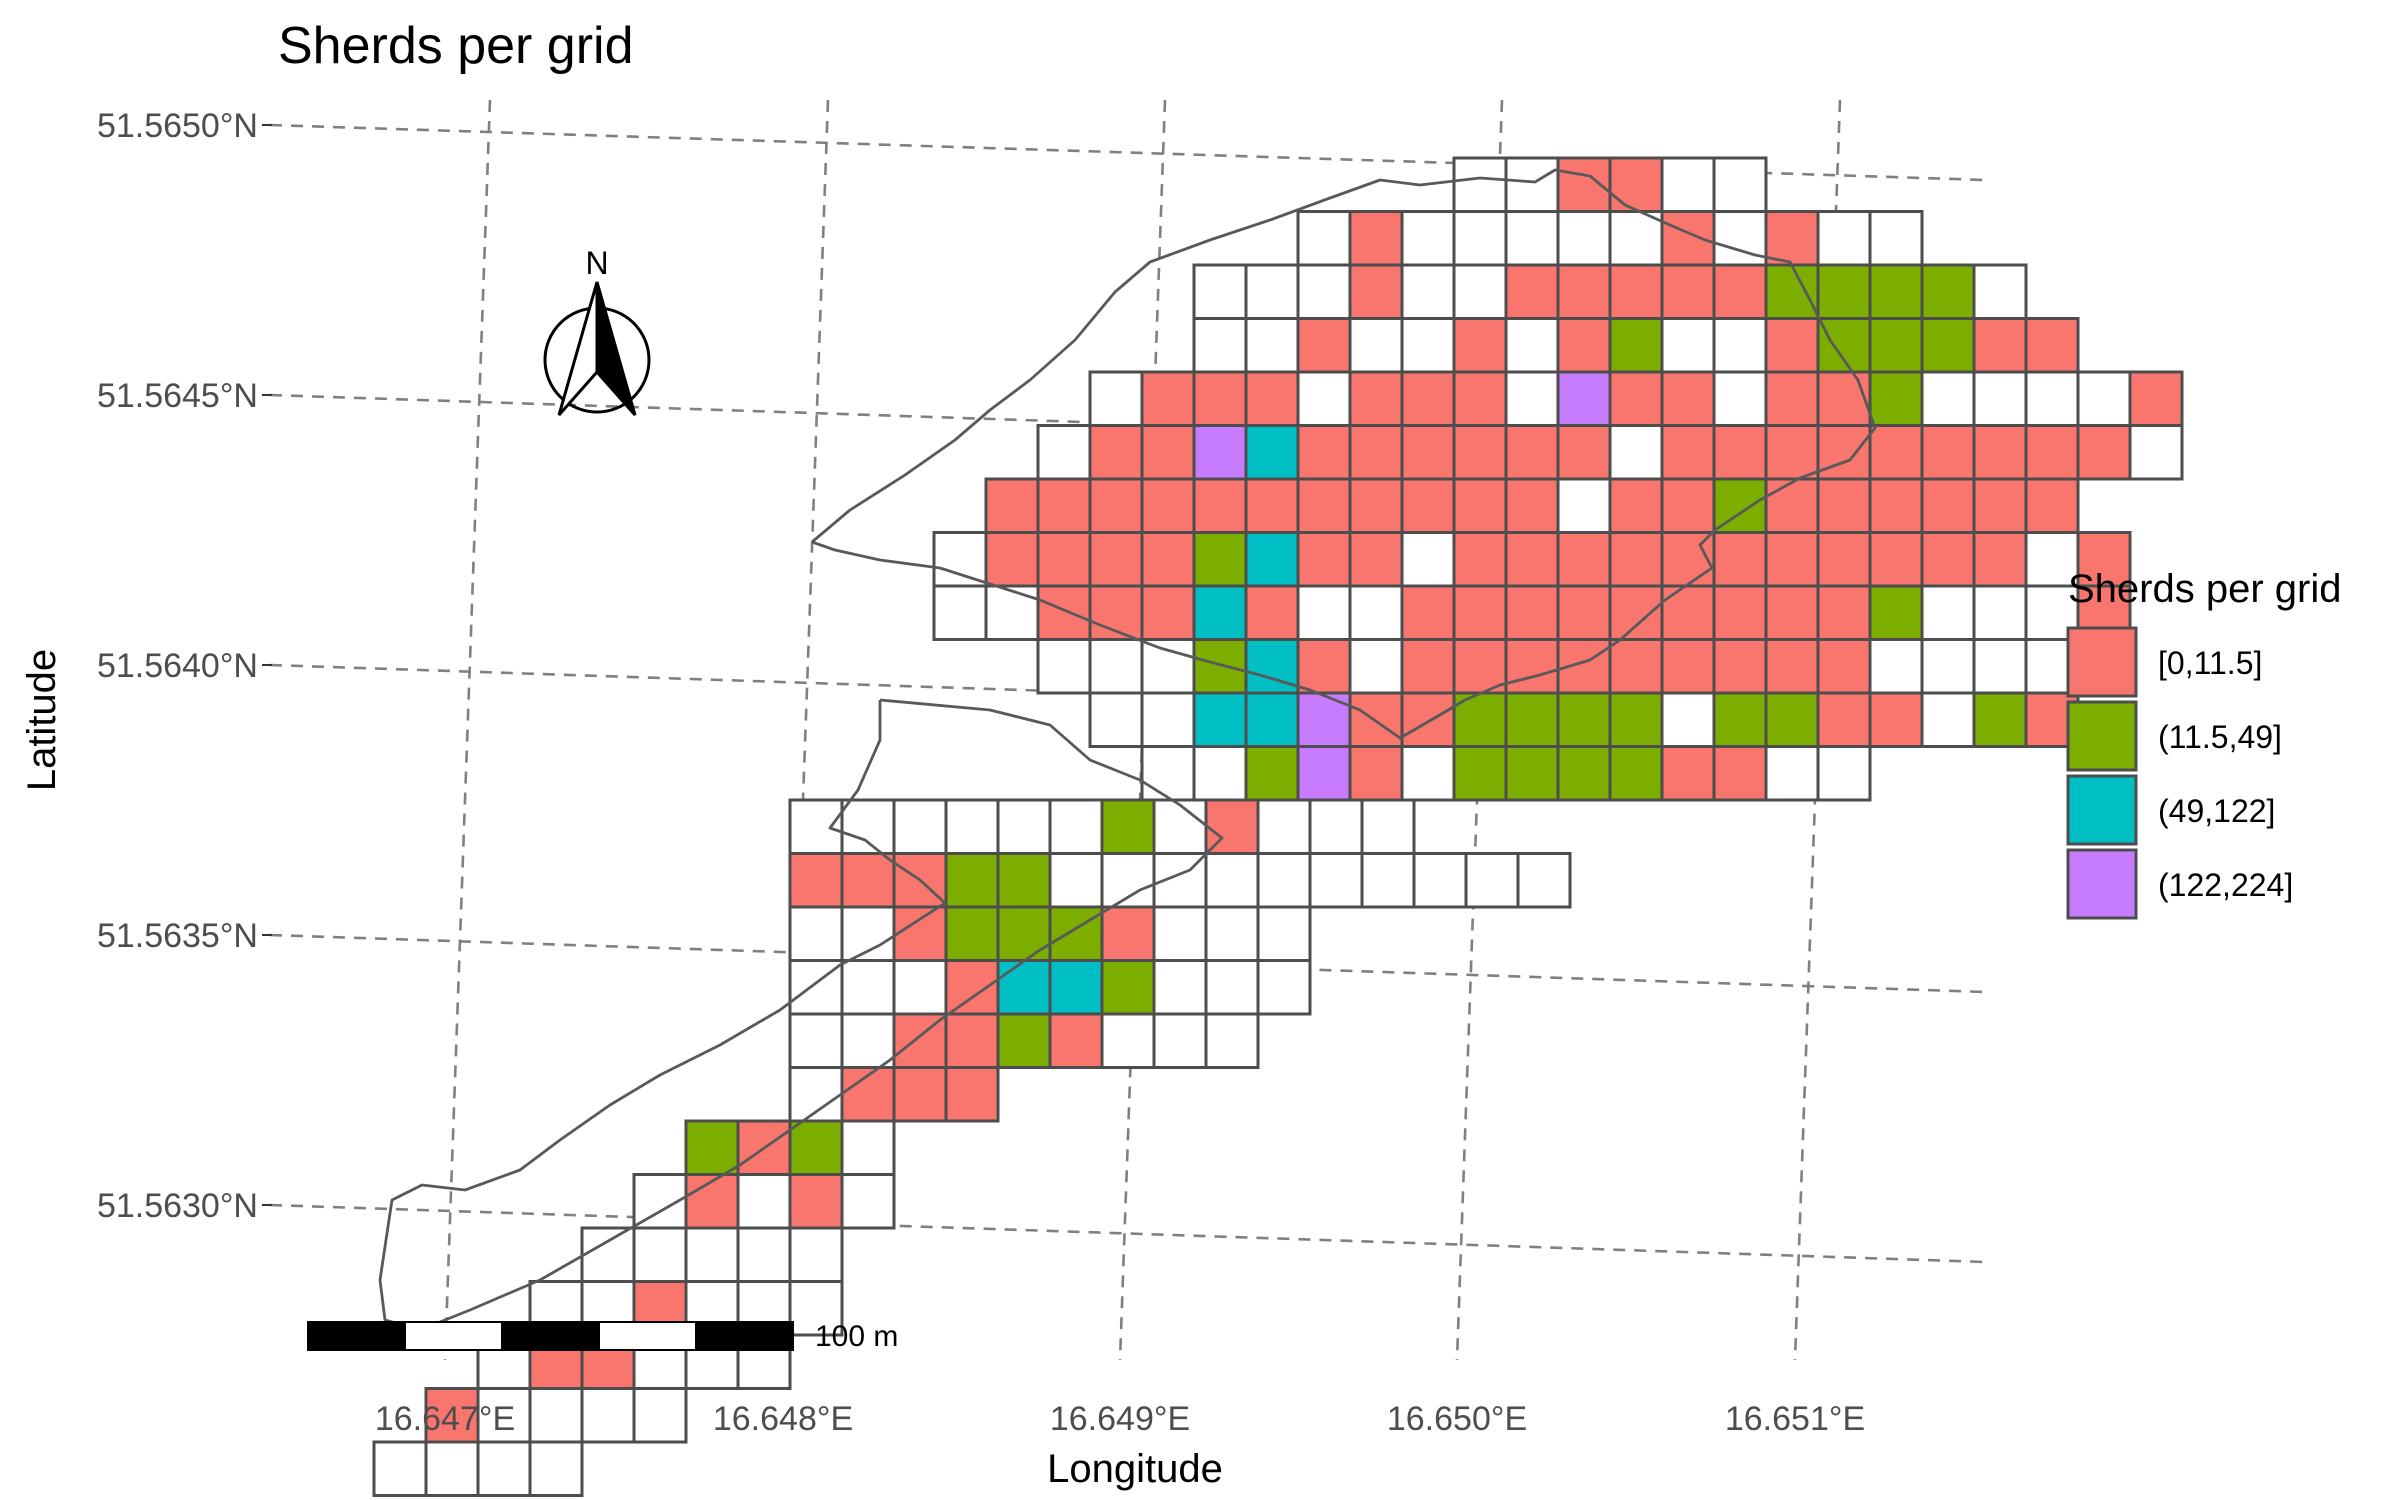  Describe the element at coordinates (2210, 663) in the screenshot. I see `legend-label: [0,11.5]` at that location.